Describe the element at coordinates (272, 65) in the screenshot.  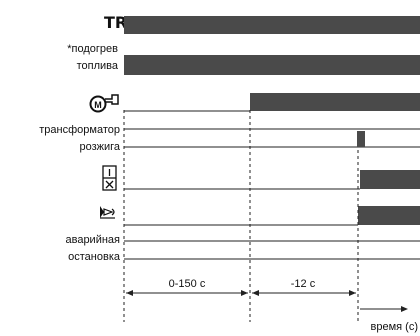
I see `fuel-heating-signal-bar` at that location.